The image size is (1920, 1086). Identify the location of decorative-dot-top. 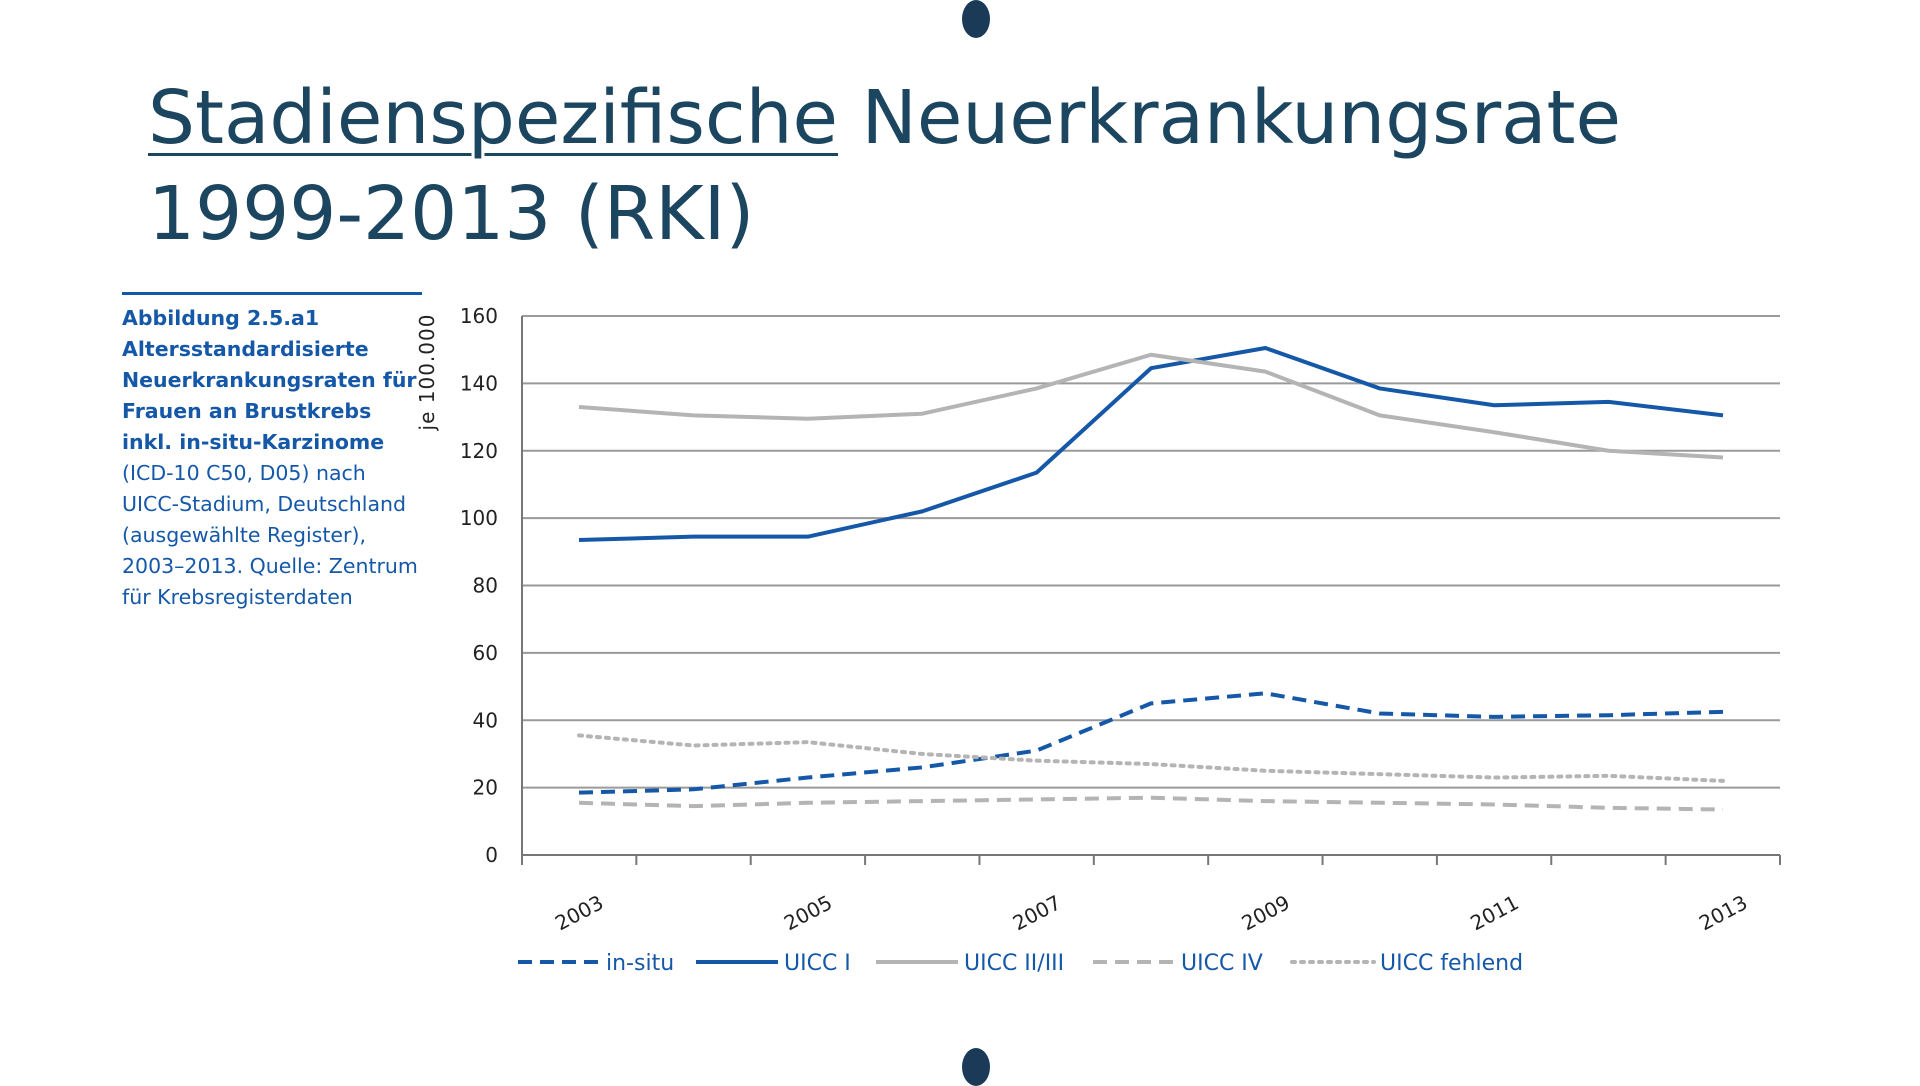
(976, 19).